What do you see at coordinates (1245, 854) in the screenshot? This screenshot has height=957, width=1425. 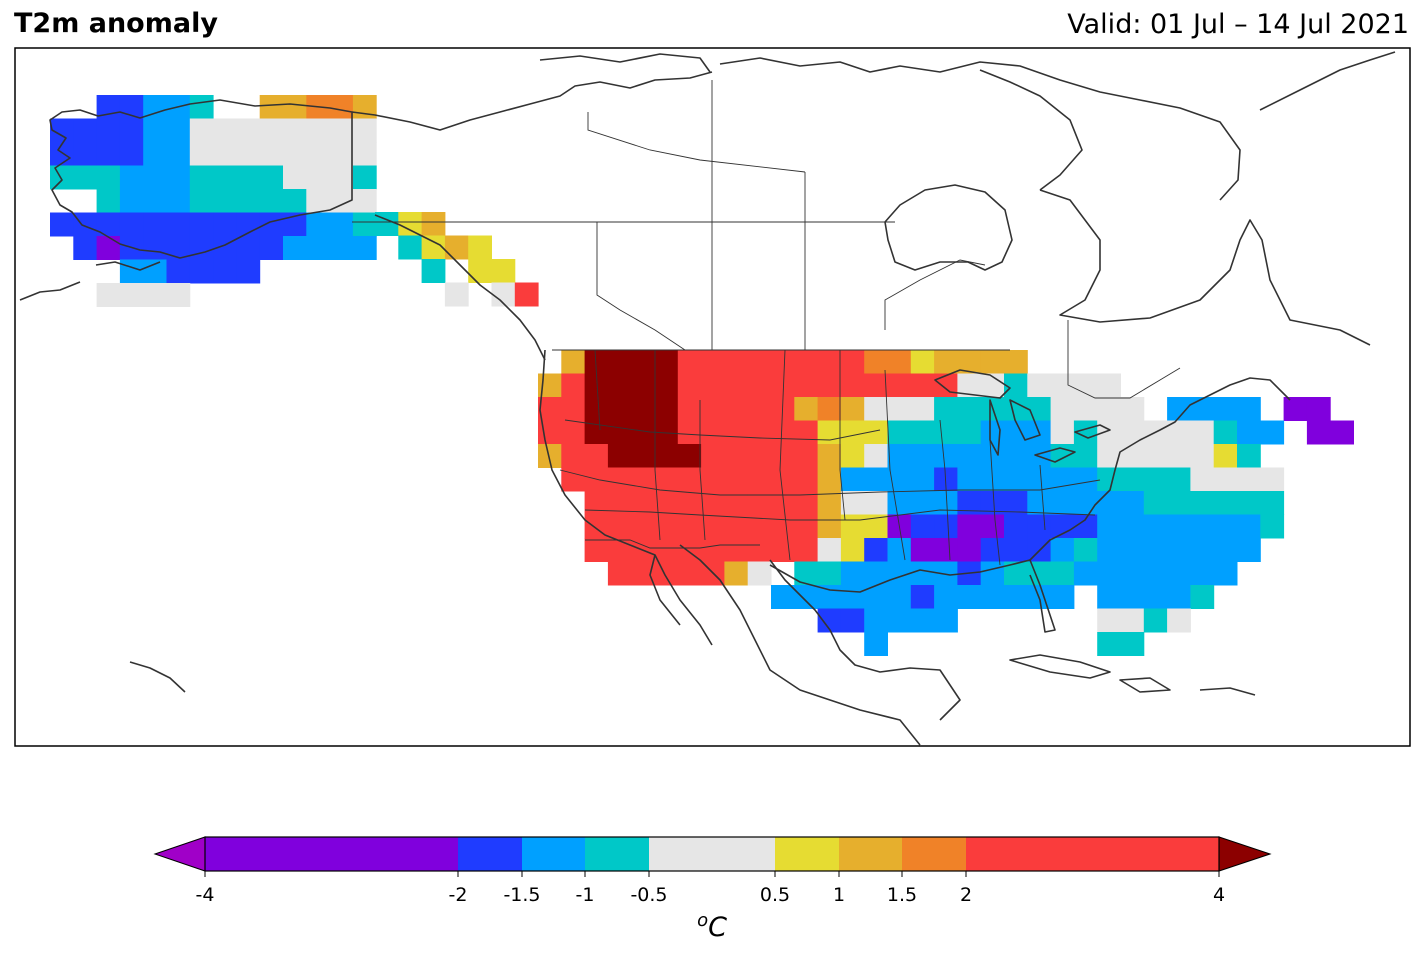 I see `colorbar-extend-high` at bounding box center [1245, 854].